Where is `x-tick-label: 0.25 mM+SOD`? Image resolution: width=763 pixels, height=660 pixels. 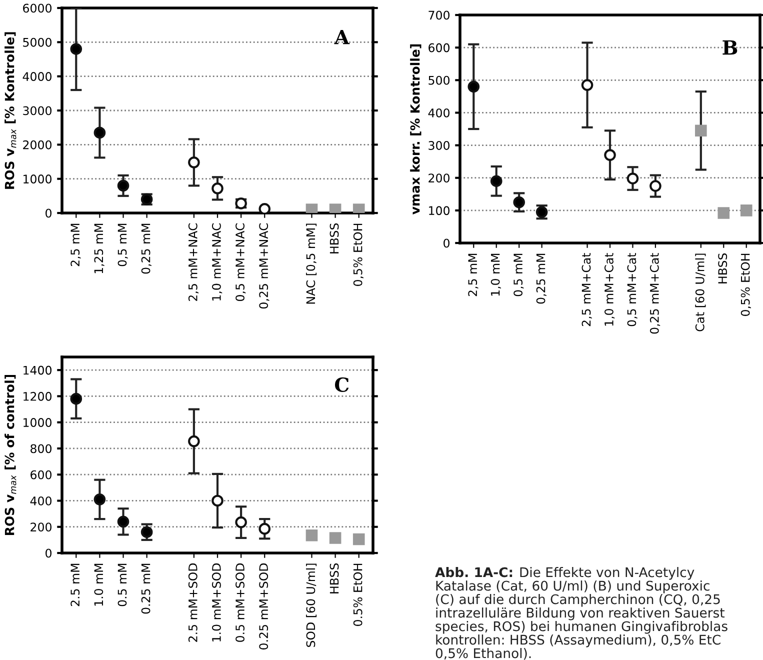 x-tick-label: 0.25 mM+SOD is located at coordinates (263, 606).